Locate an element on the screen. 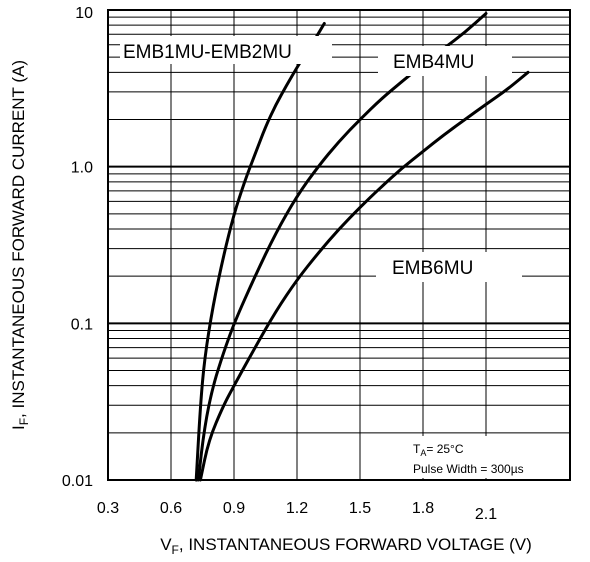 The image size is (590, 562). x-tick-label: 0.3 is located at coordinates (108, 508).